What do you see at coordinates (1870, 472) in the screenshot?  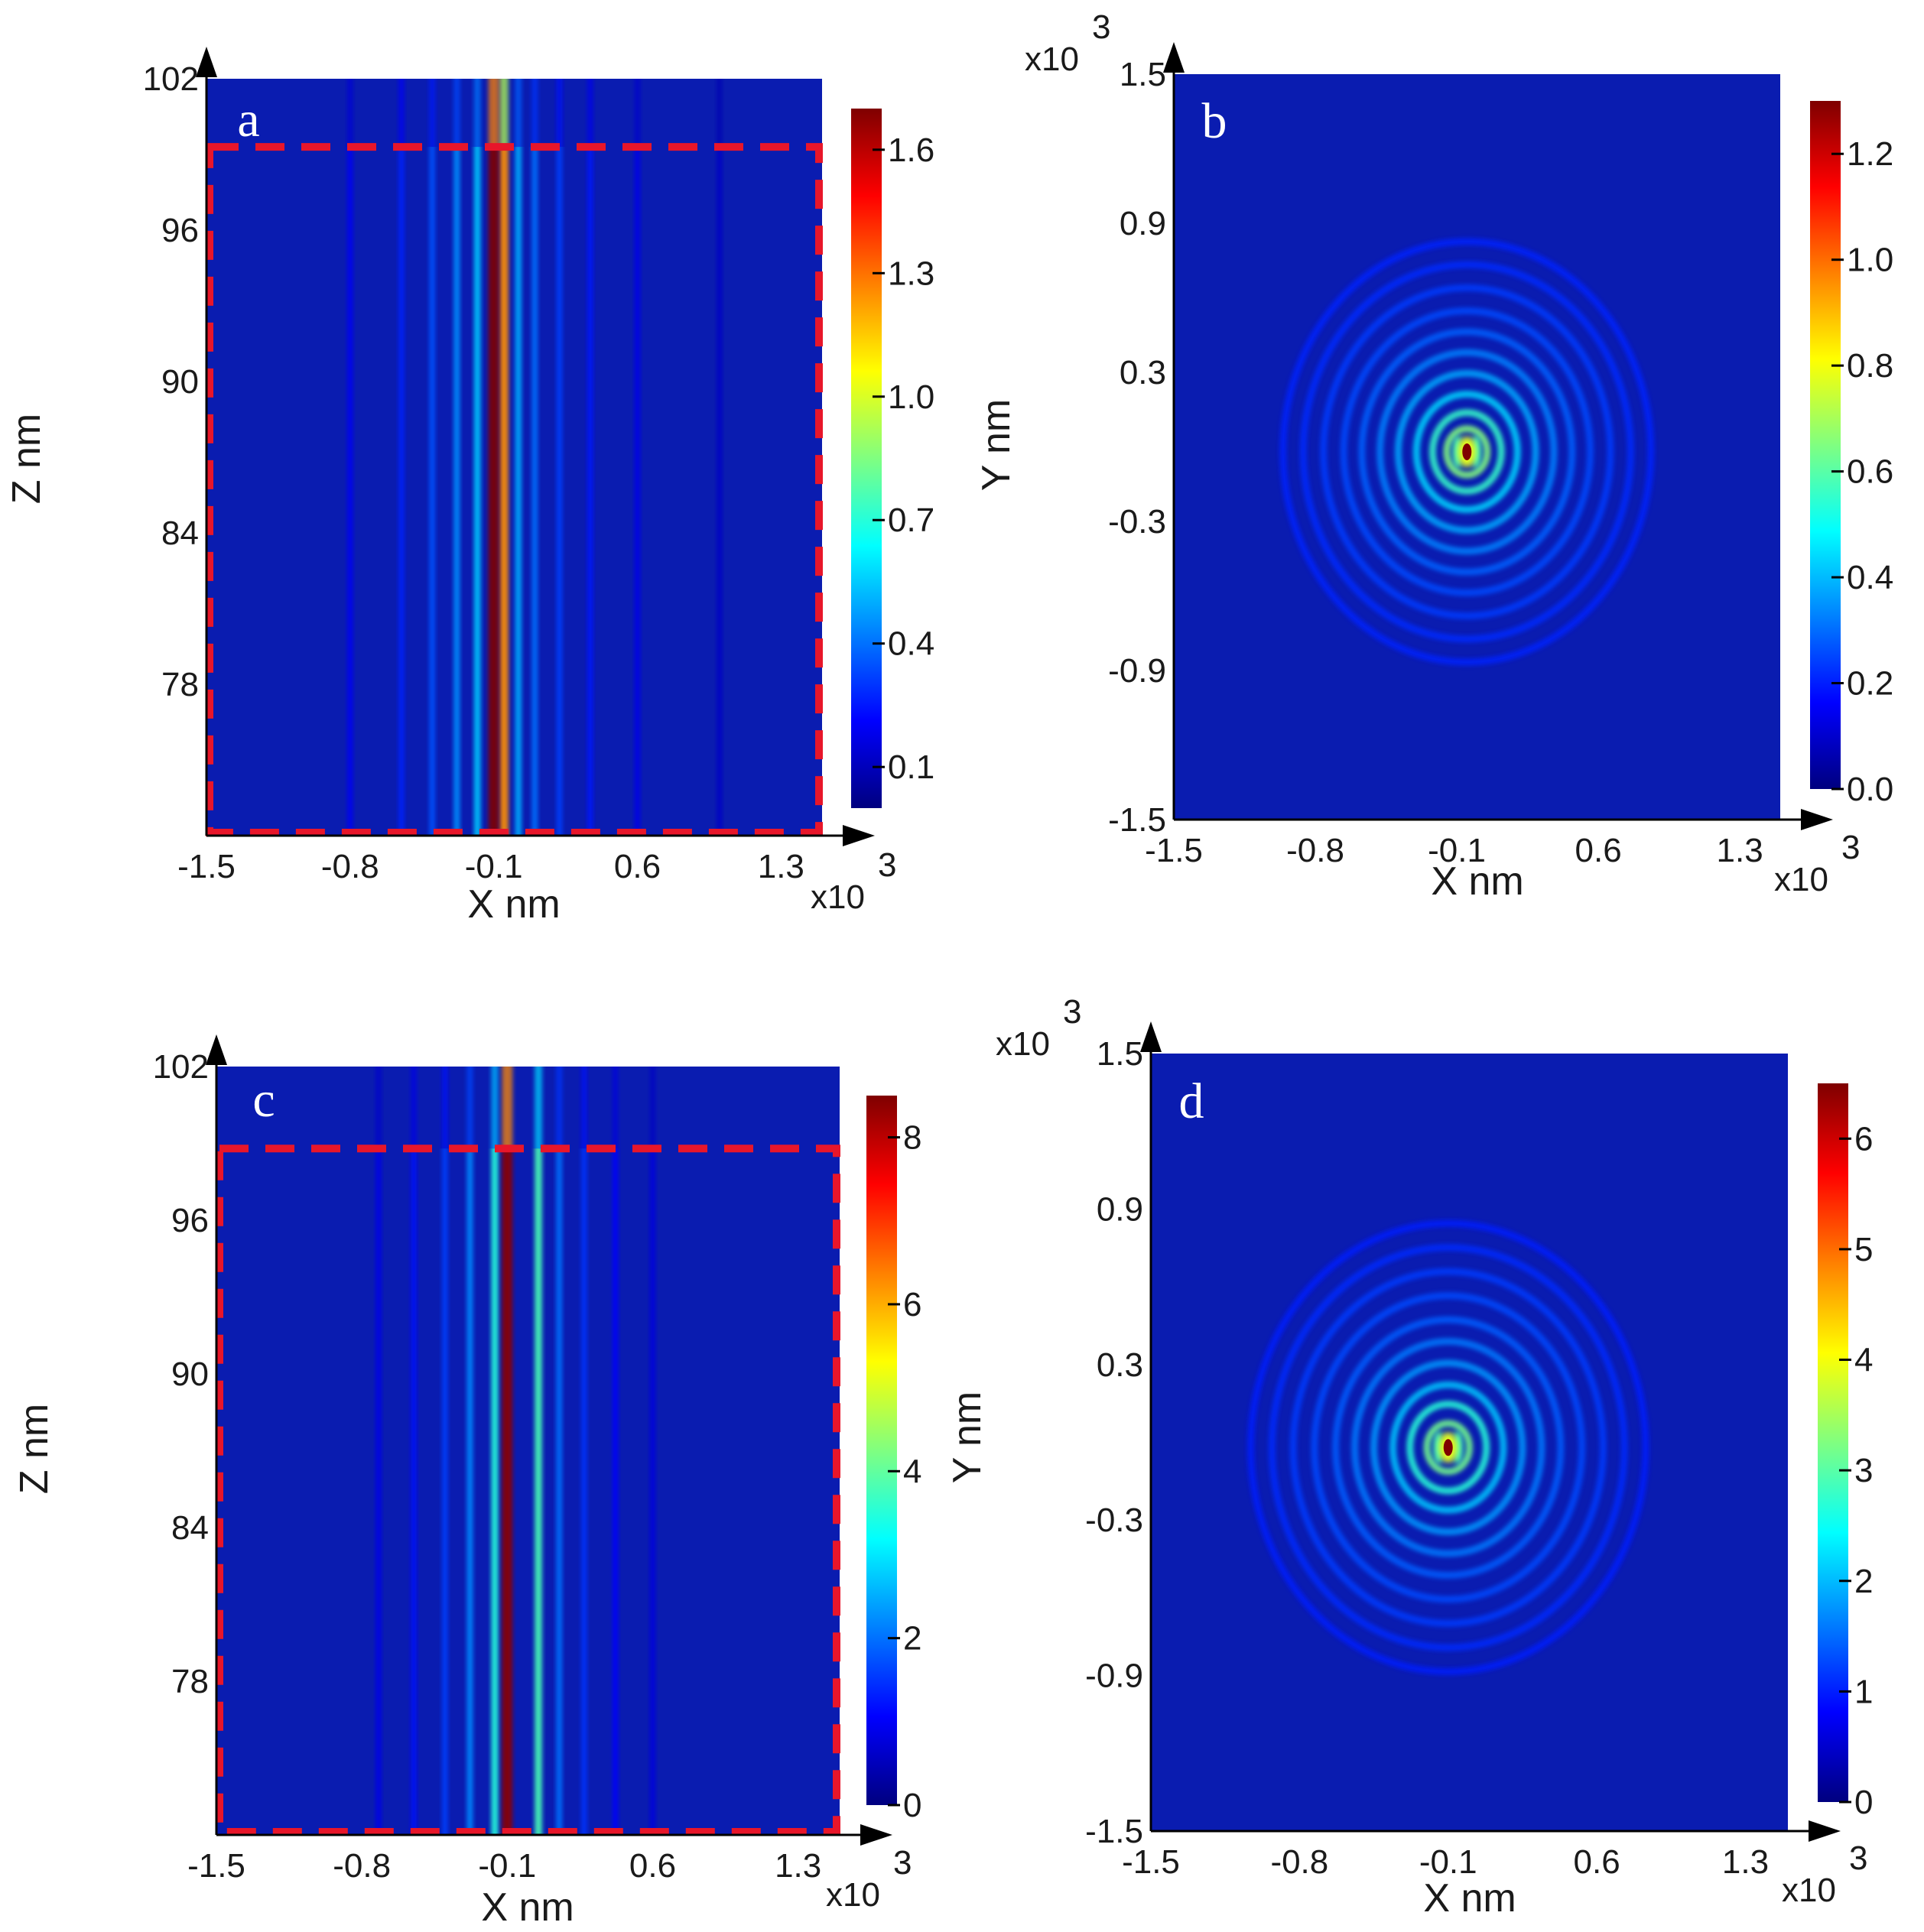 I see `colorbar-tick-label: 0.6` at bounding box center [1870, 472].